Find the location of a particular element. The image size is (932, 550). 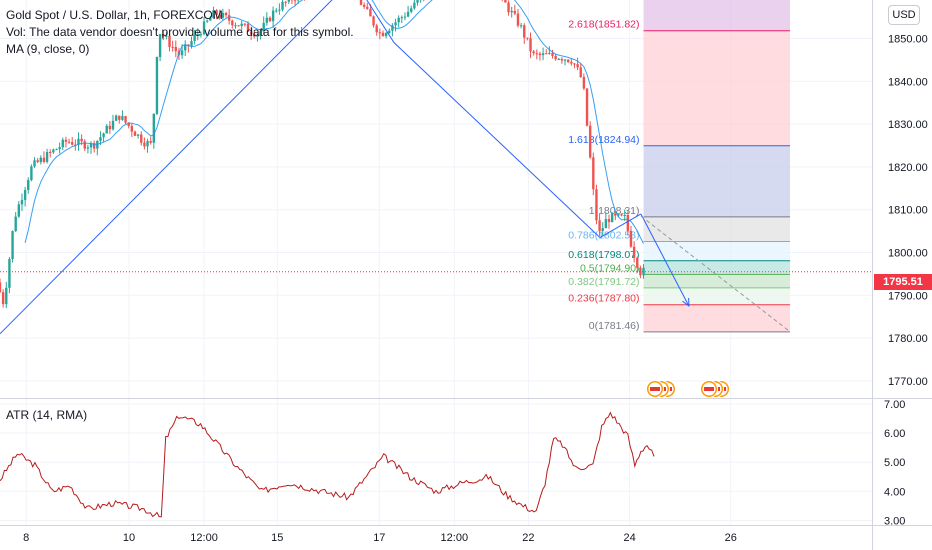

projection-line is located at coordinates (715, 274).